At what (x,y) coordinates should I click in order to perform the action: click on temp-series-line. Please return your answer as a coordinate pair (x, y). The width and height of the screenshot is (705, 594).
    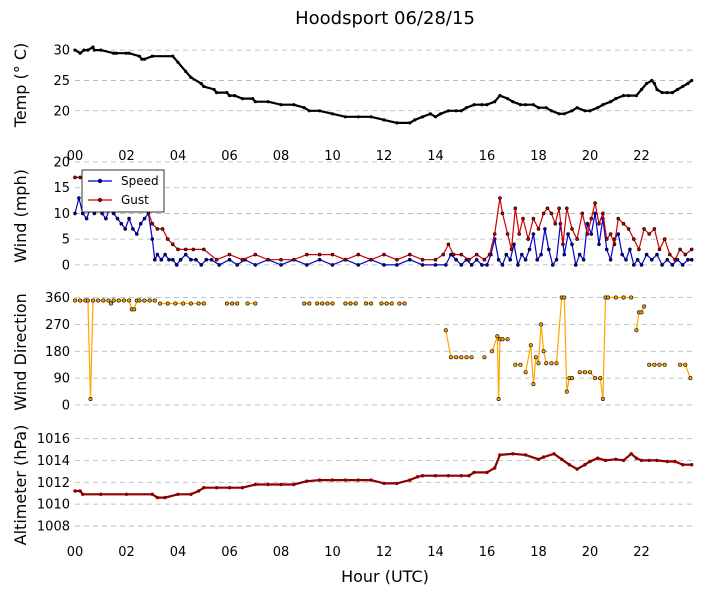
    Looking at the image, I should click on (383, 84).